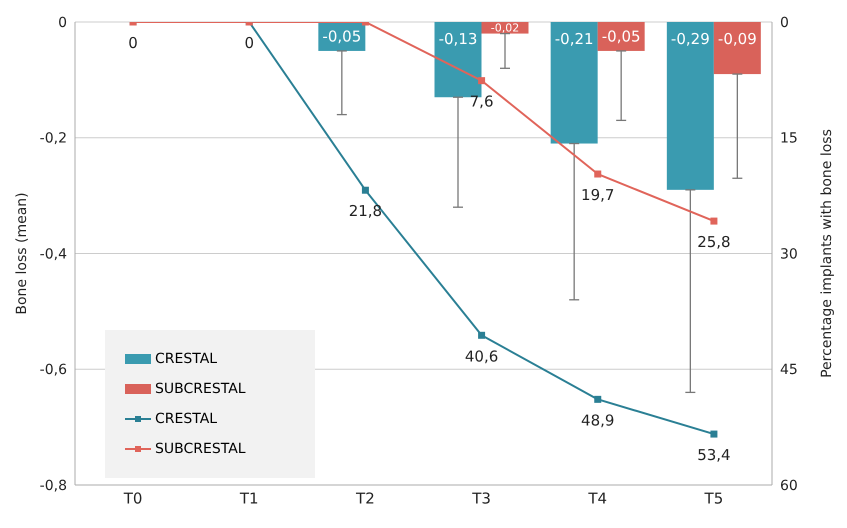  Describe the element at coordinates (737, 39) in the screenshot. I see `data-label: -0,09` at that location.